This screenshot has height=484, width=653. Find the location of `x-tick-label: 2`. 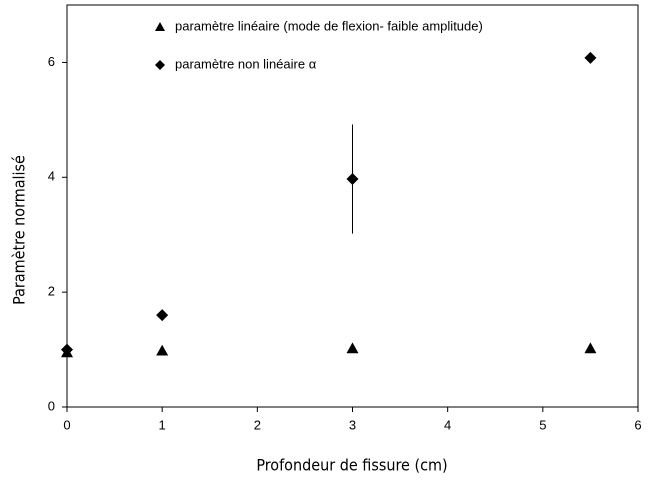

x-tick-label: 2 is located at coordinates (257, 424).